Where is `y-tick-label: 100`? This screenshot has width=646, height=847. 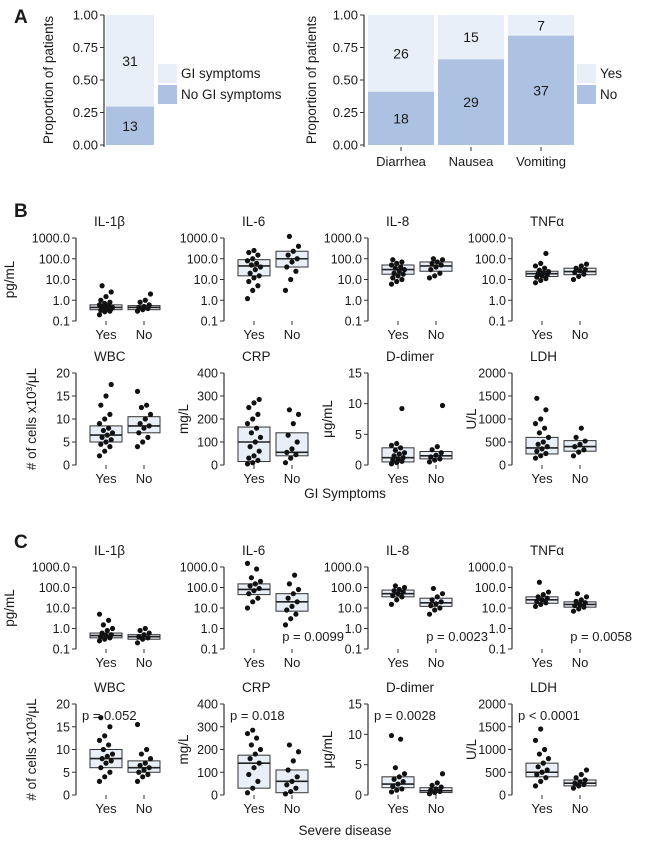 y-tick-label: 100 is located at coordinates (207, 773).